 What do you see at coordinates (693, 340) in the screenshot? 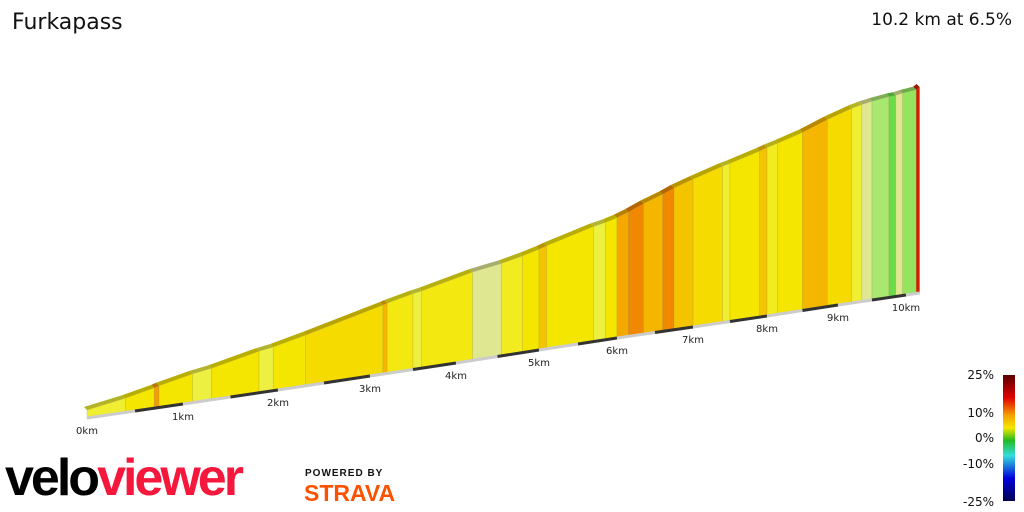
I see `x-tick-label: 7km` at bounding box center [693, 340].